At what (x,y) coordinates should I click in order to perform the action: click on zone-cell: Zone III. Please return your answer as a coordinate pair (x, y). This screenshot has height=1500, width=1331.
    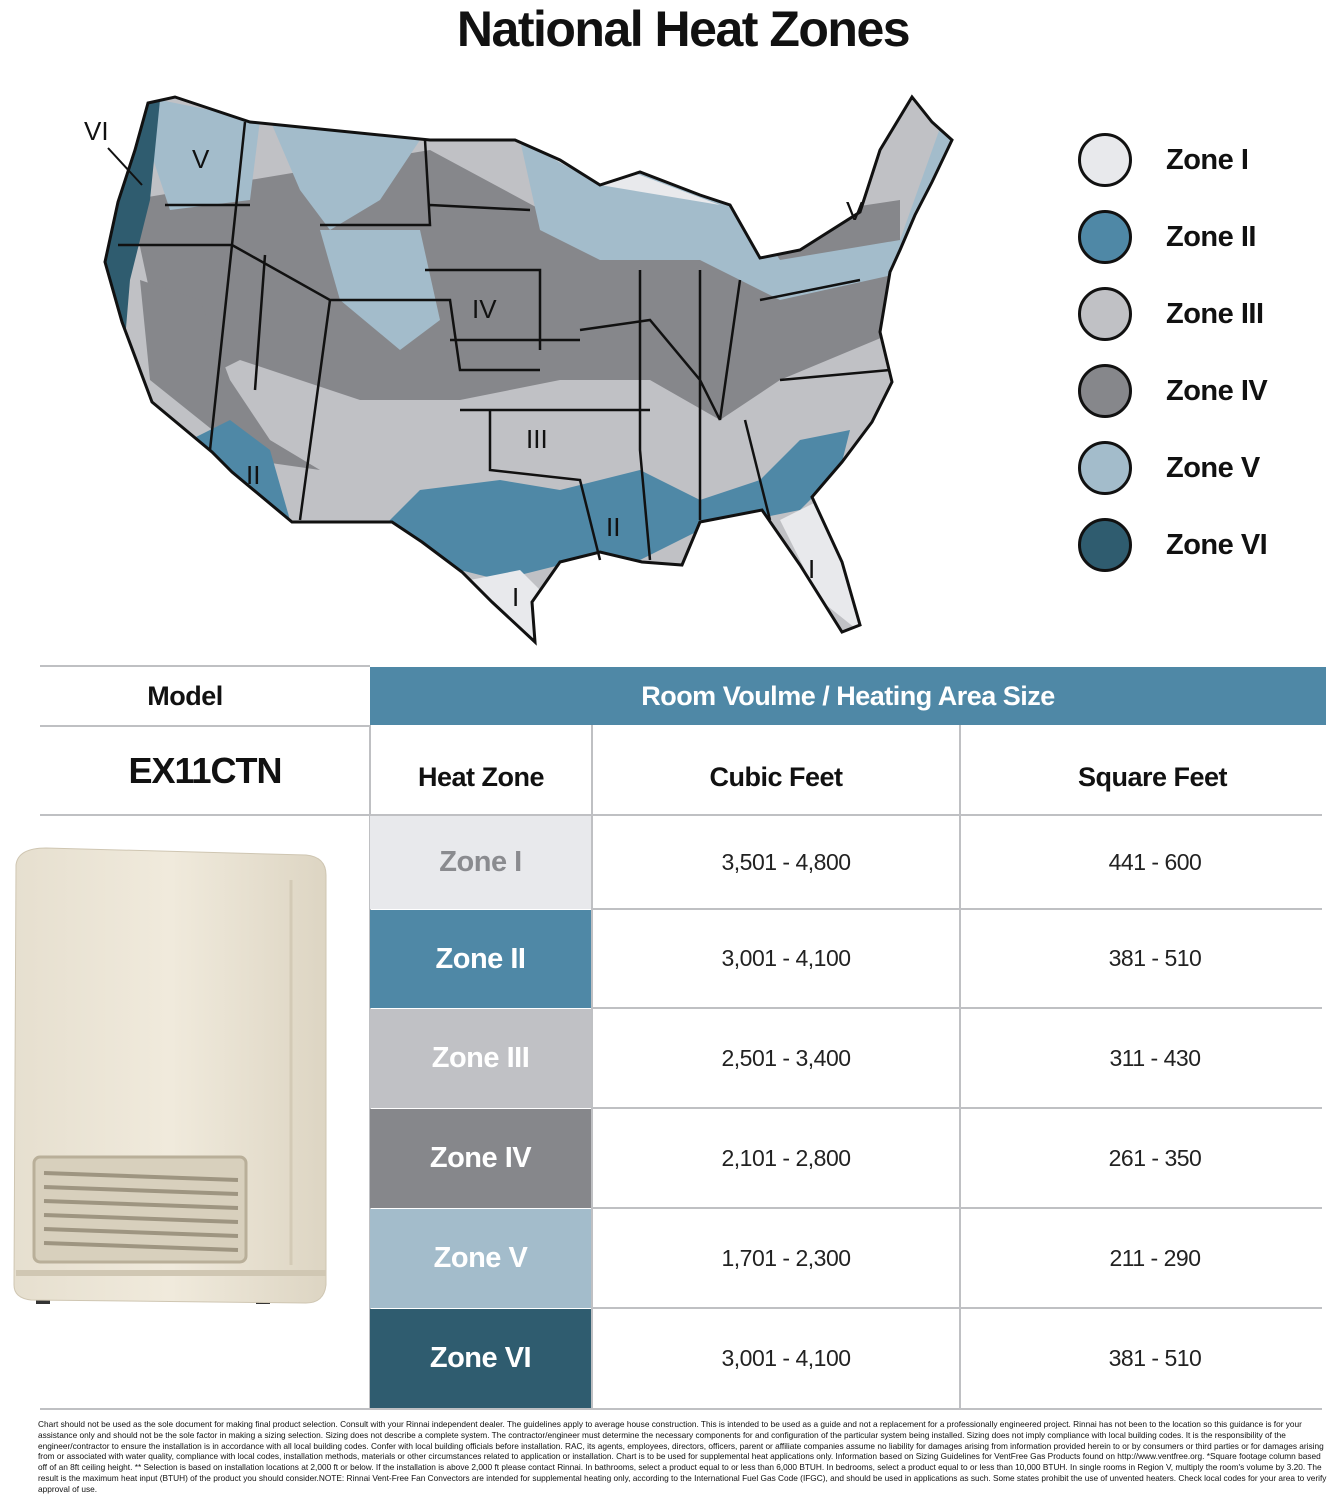
    Looking at the image, I should click on (480, 1058).